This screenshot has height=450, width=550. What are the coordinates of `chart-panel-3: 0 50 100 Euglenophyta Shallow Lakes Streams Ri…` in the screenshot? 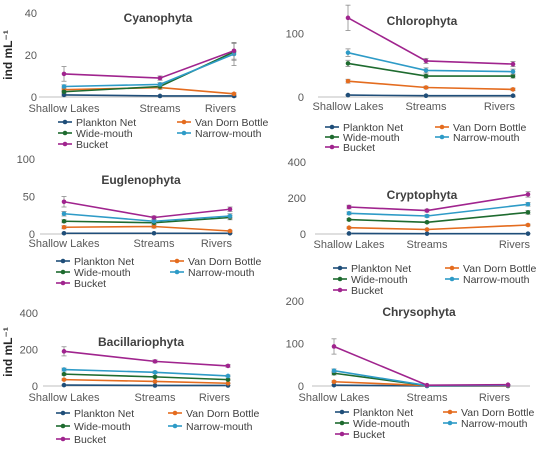 It's located at (139, 222).